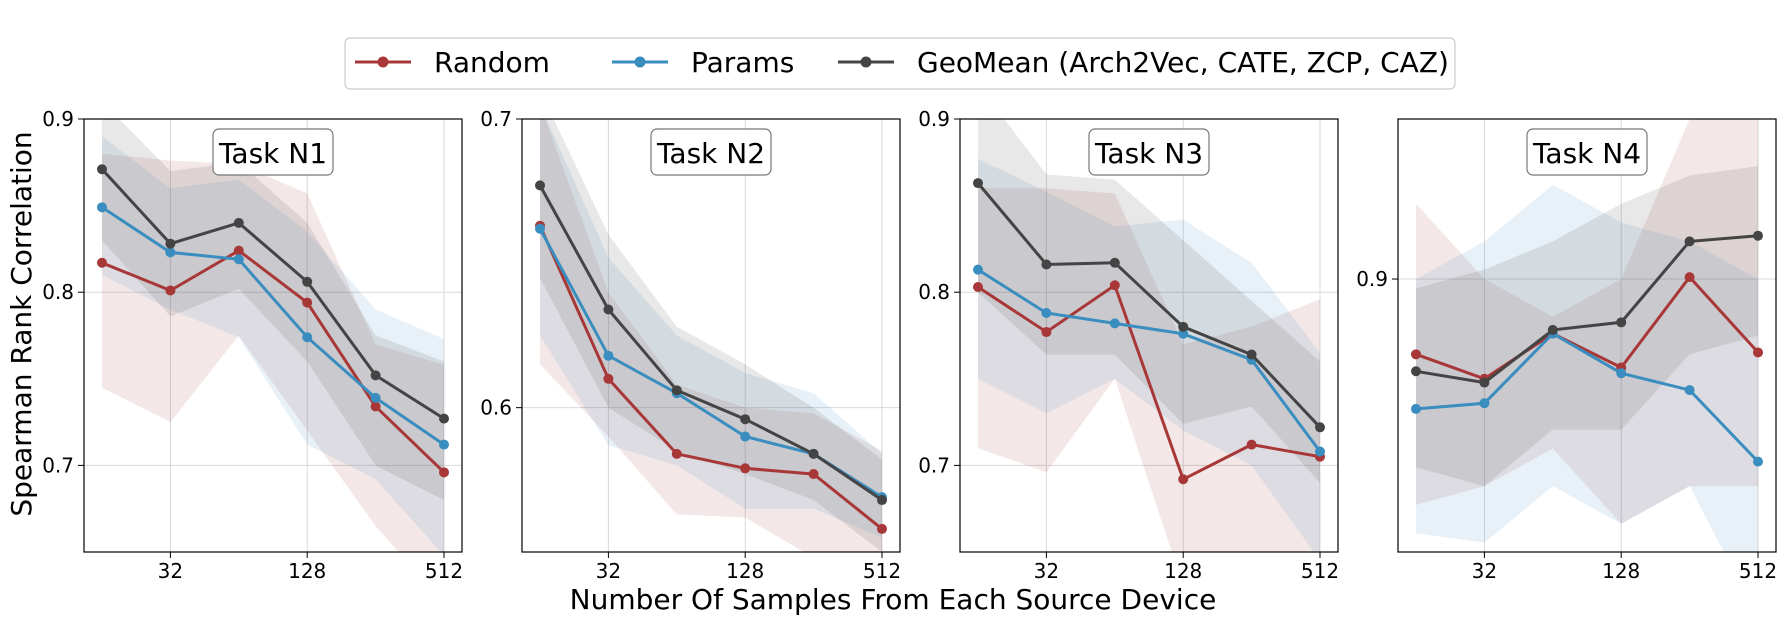 This screenshot has width=1786, height=625. Describe the element at coordinates (703, 62) in the screenshot. I see `legend-item-params: Params` at that location.